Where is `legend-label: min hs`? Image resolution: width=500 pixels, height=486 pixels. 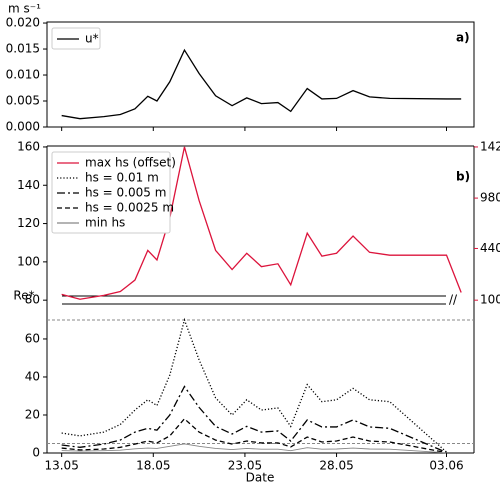 legend-label: min hs is located at coordinates (105, 223).